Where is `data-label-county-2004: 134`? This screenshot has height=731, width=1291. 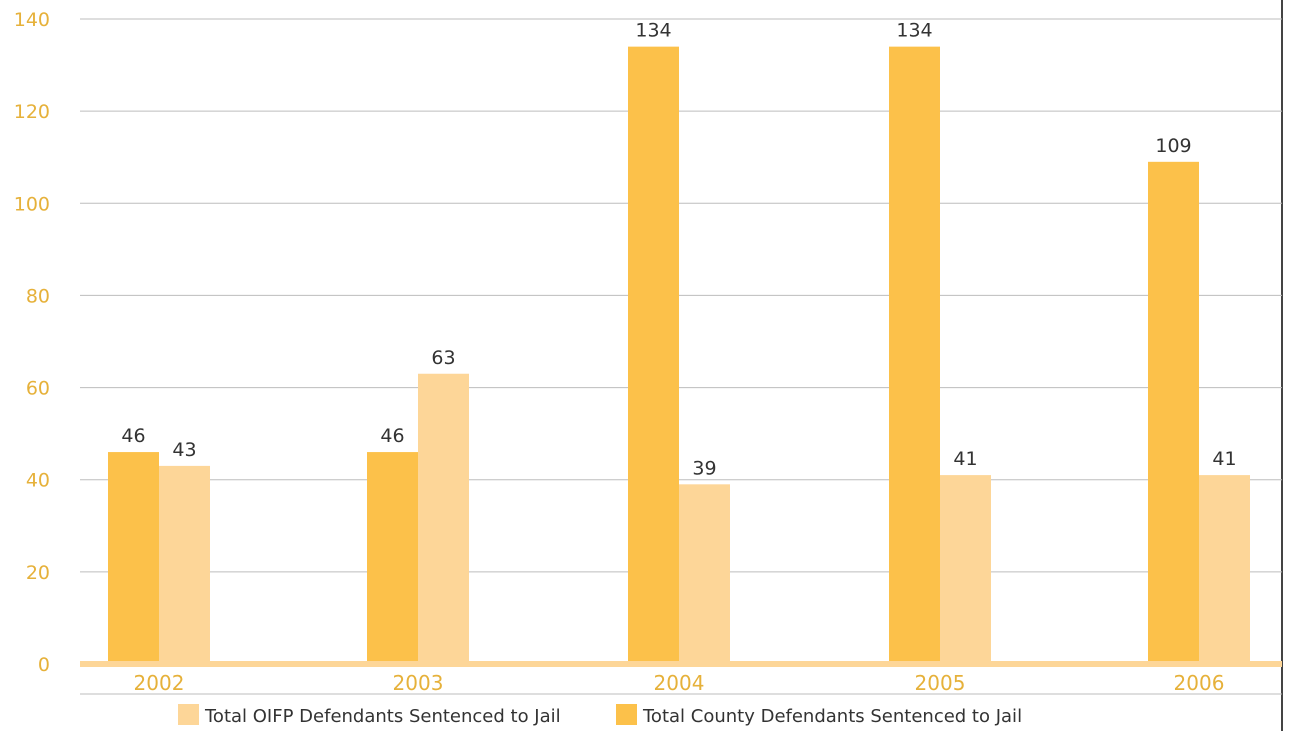
data-label-county-2004: 134 is located at coordinates (653, 31).